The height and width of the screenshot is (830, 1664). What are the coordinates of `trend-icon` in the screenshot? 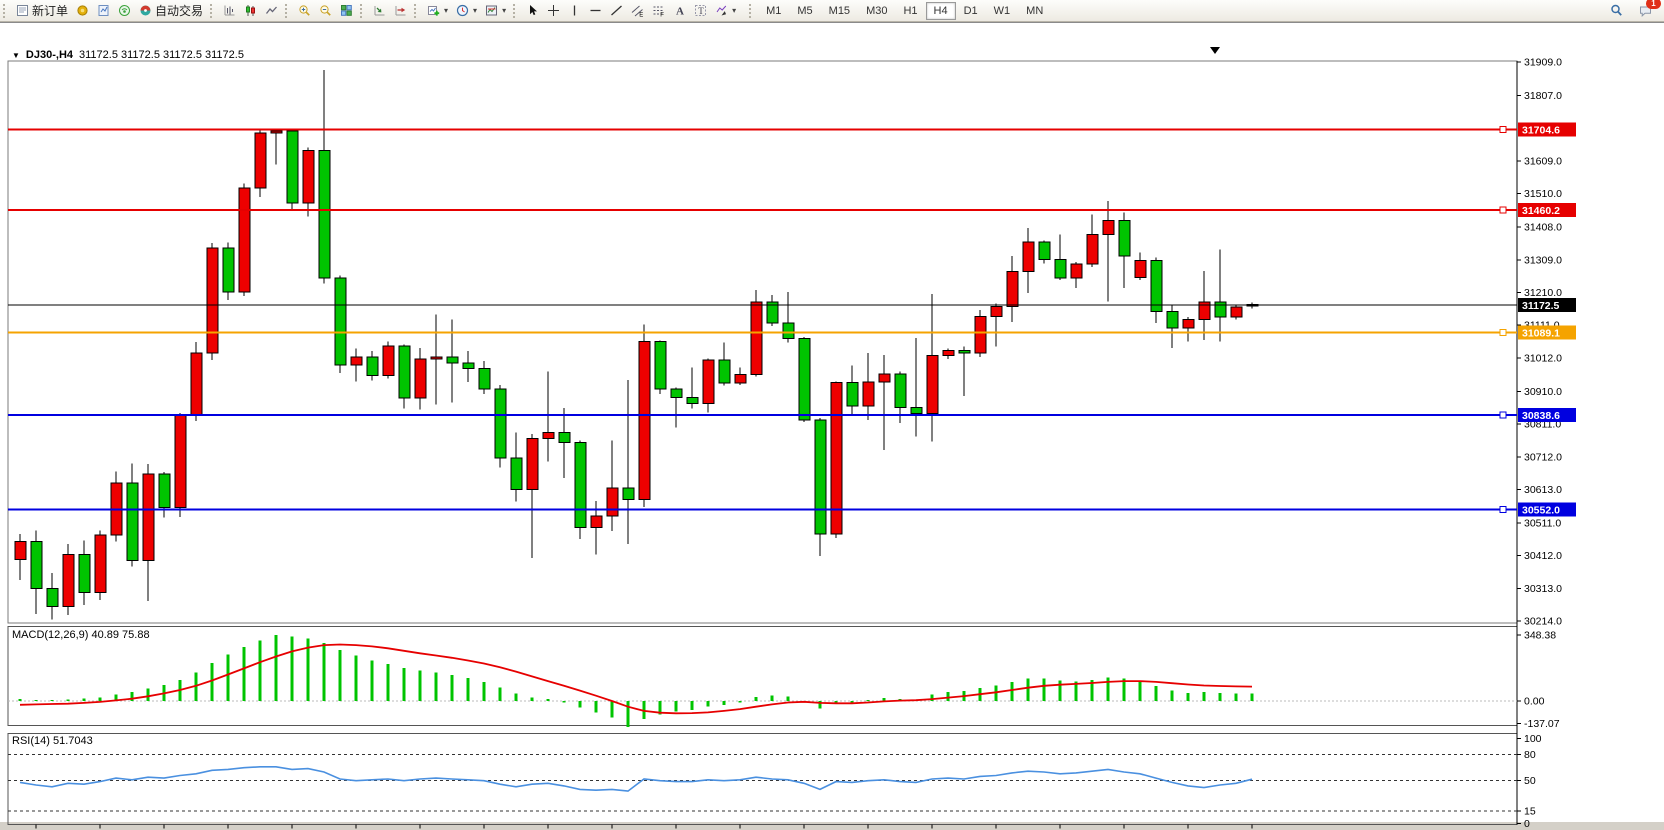 It's located at (616, 10).